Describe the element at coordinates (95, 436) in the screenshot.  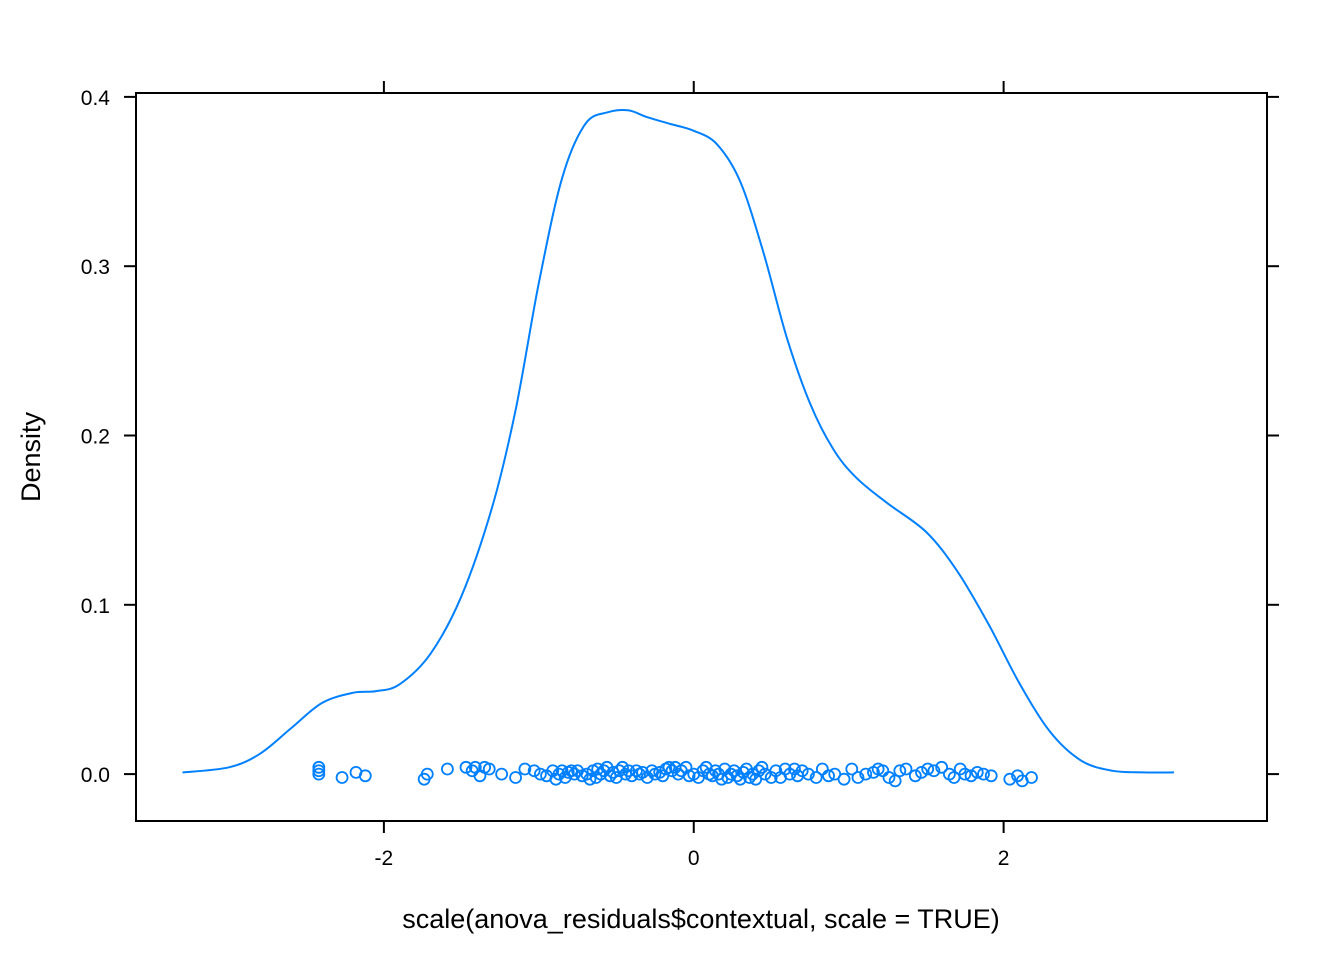
I see `y-tick-label: 0.2` at that location.